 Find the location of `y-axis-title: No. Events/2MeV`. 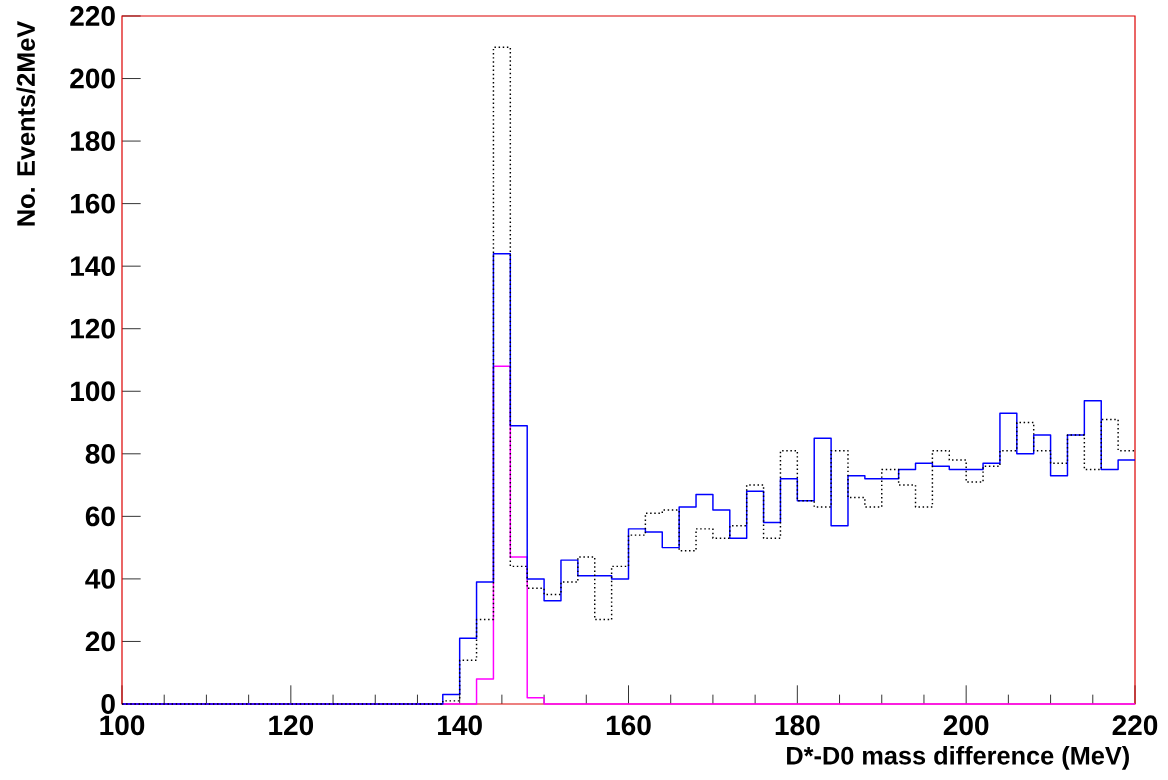

y-axis-title: No. Events/2MeV is located at coordinates (26, 123).